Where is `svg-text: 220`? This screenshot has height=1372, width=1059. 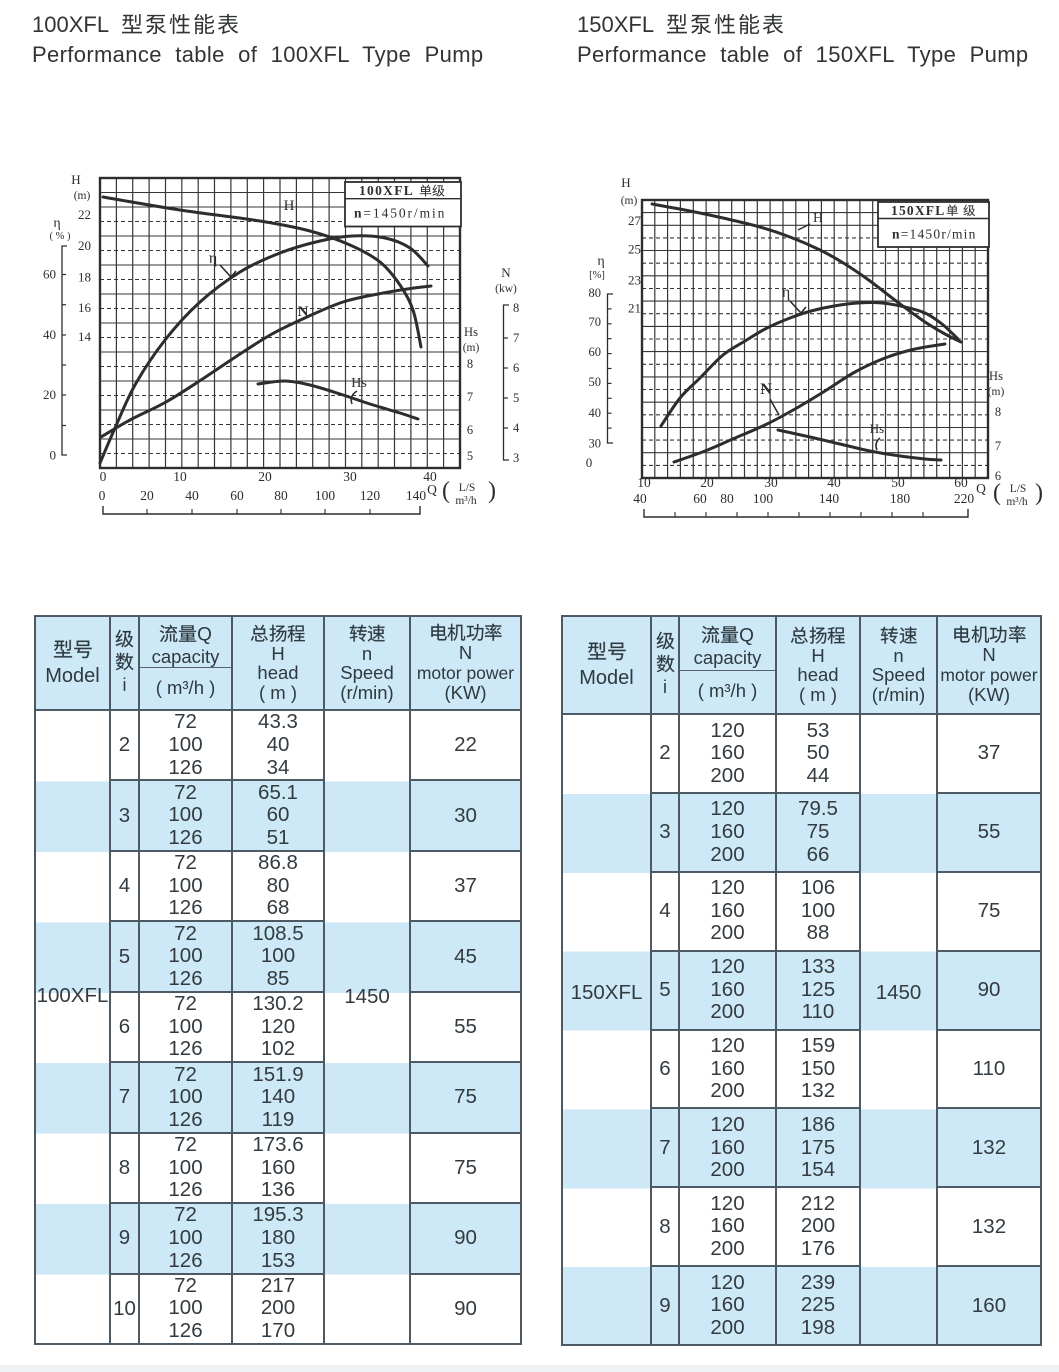
svg-text: 220 is located at coordinates (964, 498).